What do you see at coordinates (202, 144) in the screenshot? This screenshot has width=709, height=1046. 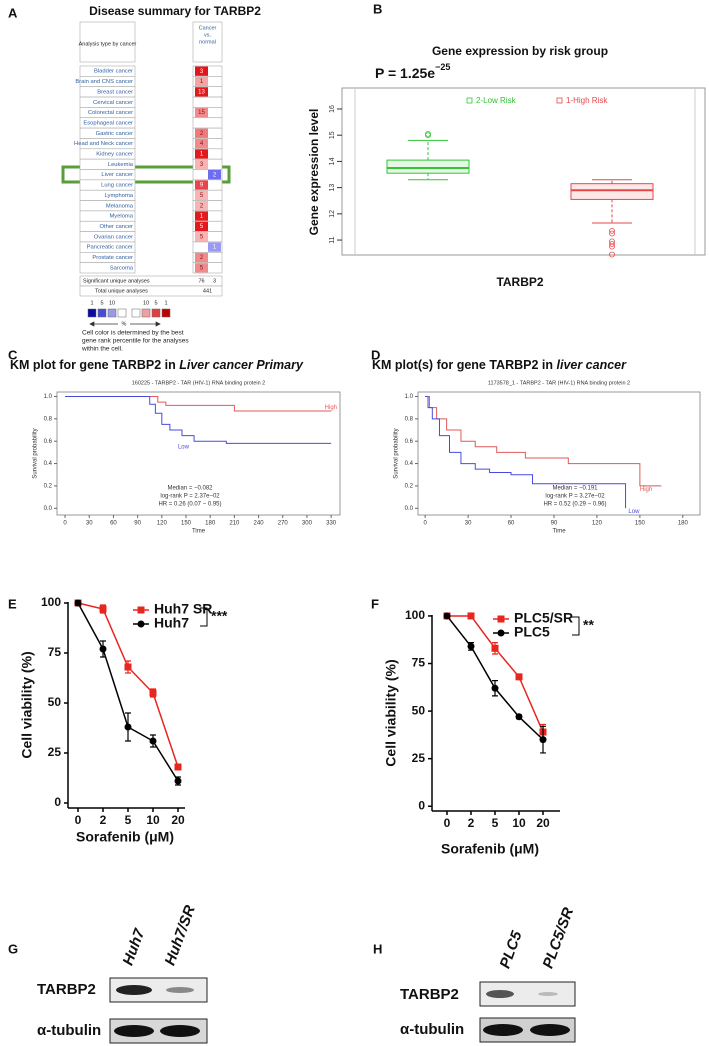 I see `over-count: 4` at bounding box center [202, 144].